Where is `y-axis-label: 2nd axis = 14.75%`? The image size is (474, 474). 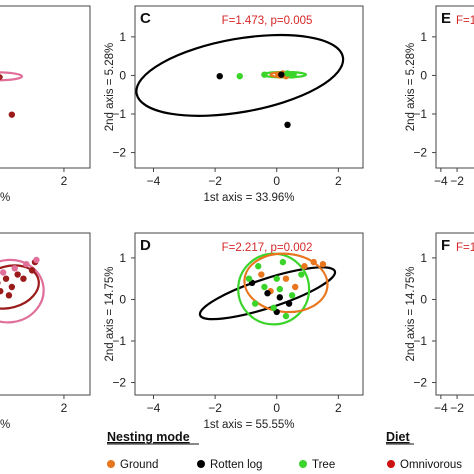 y-axis-label: 2nd axis = 14.75% is located at coordinates (110, 314).